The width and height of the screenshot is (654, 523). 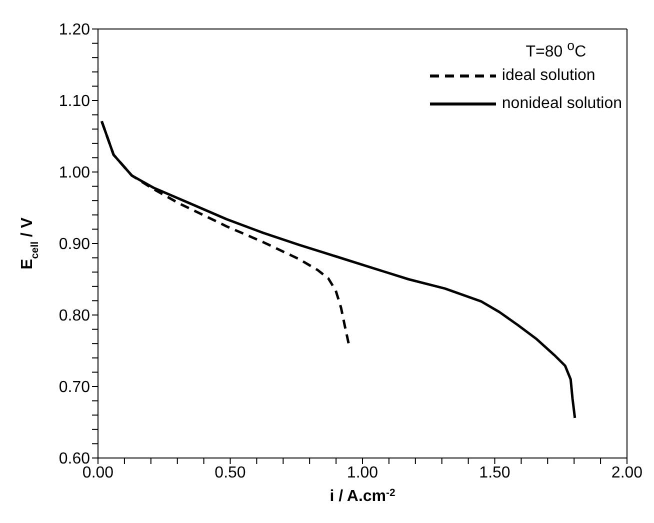 I want to click on y-tick-label: 1.20, so click(x=74, y=30).